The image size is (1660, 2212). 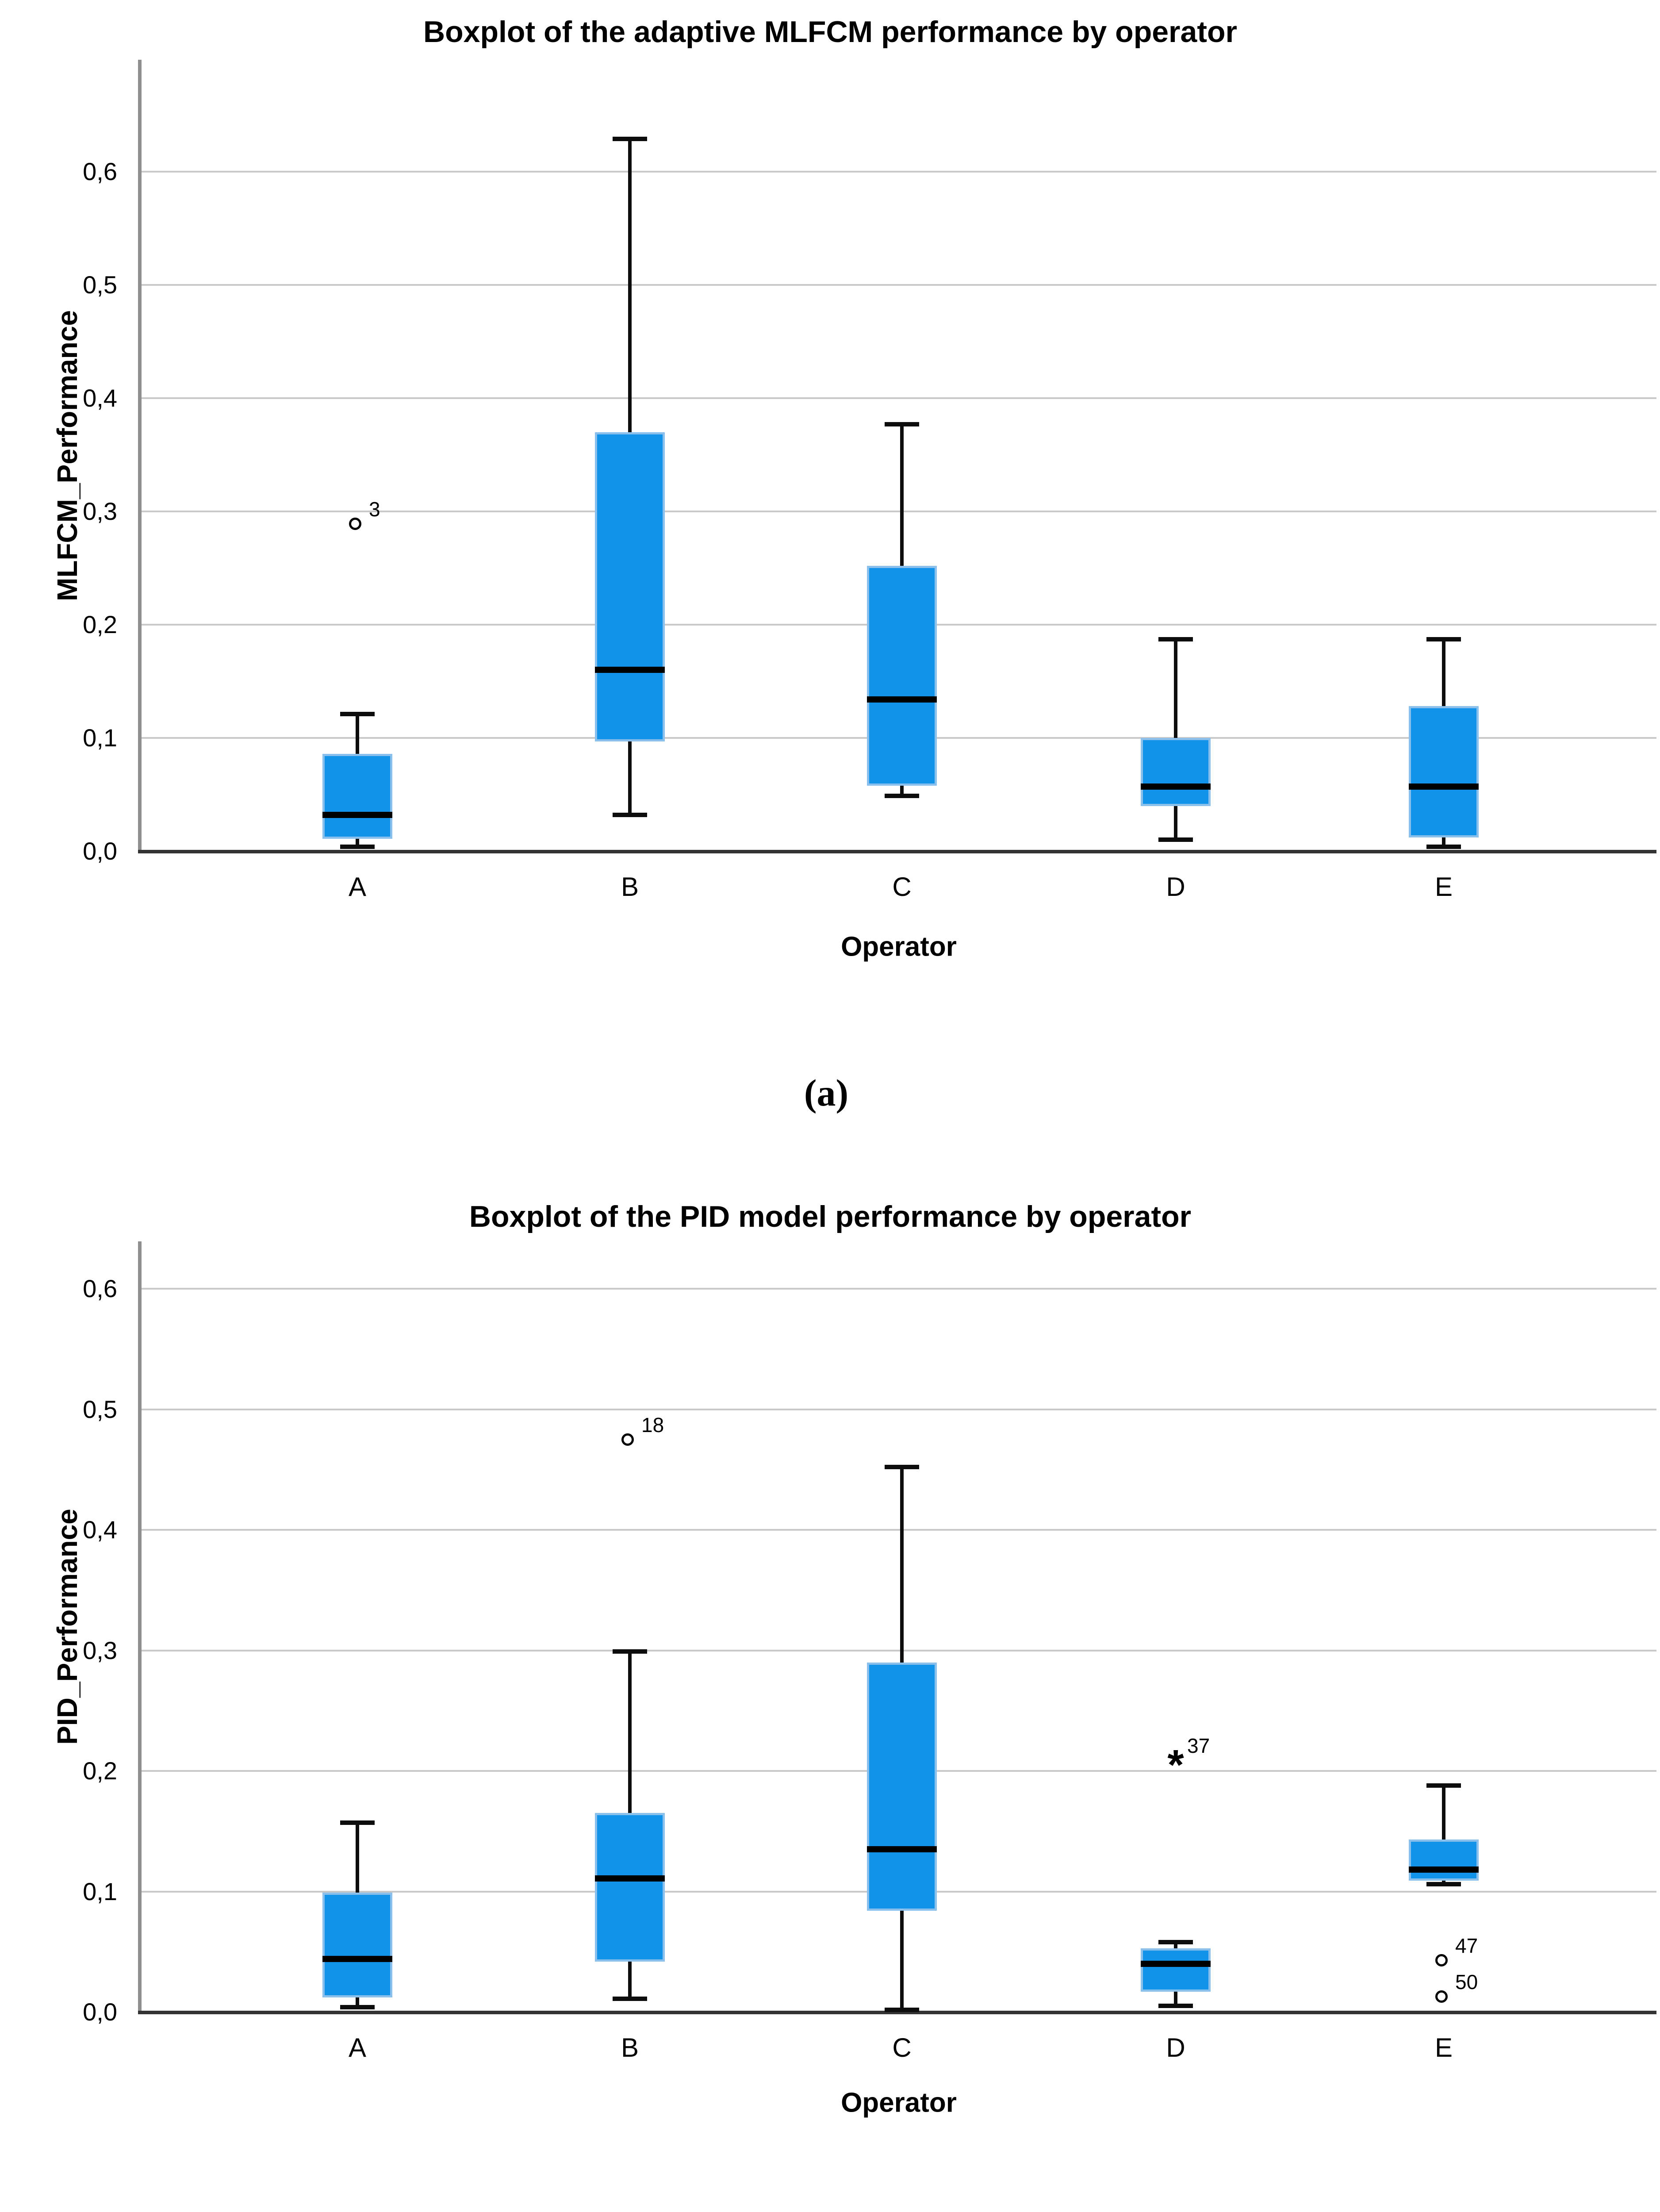 I want to click on outlier-case-label: 37, so click(x=1198, y=1746).